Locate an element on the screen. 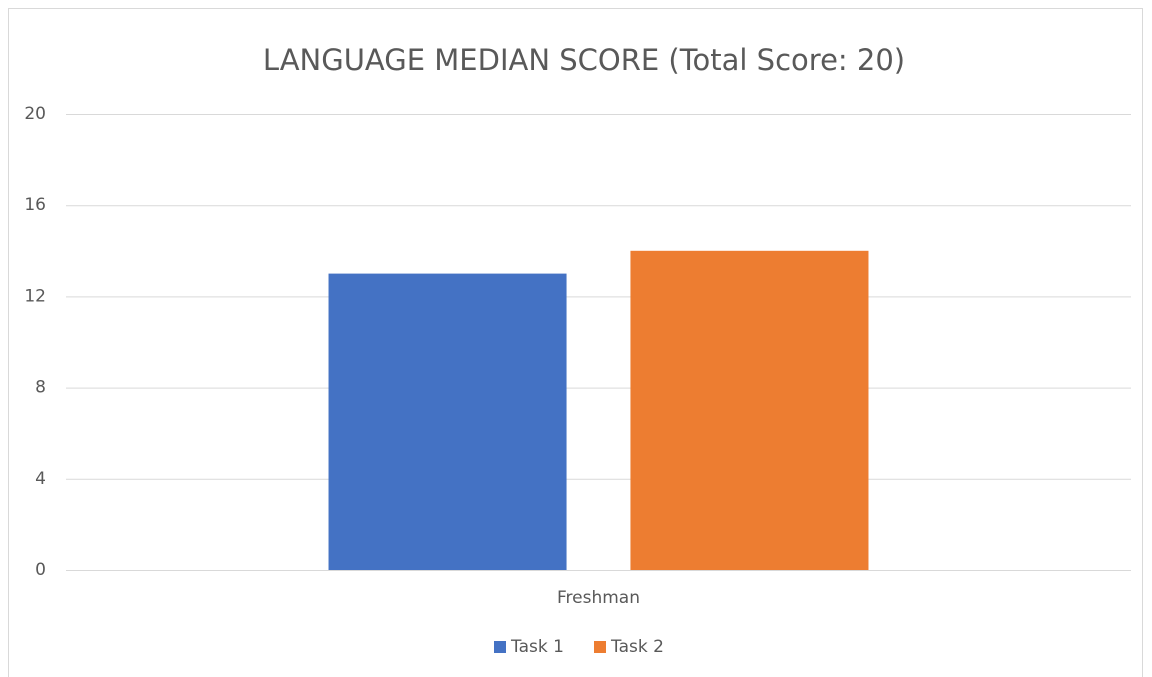 The image size is (1152, 677). x-tick-label: Freshman is located at coordinates (598, 598).